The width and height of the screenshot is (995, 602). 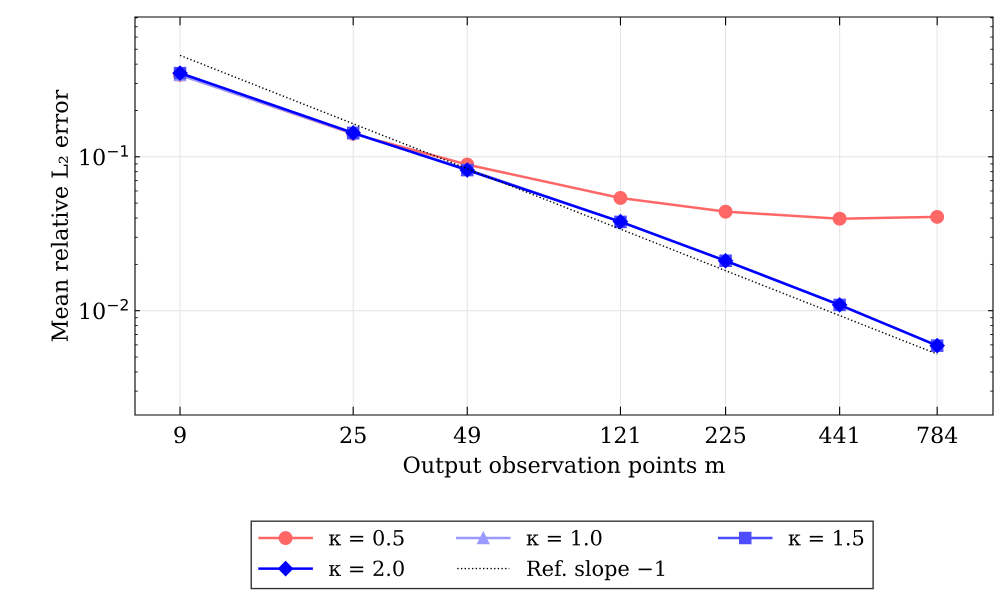 What do you see at coordinates (838, 434) in the screenshot?
I see `x-tick-label: 441` at bounding box center [838, 434].